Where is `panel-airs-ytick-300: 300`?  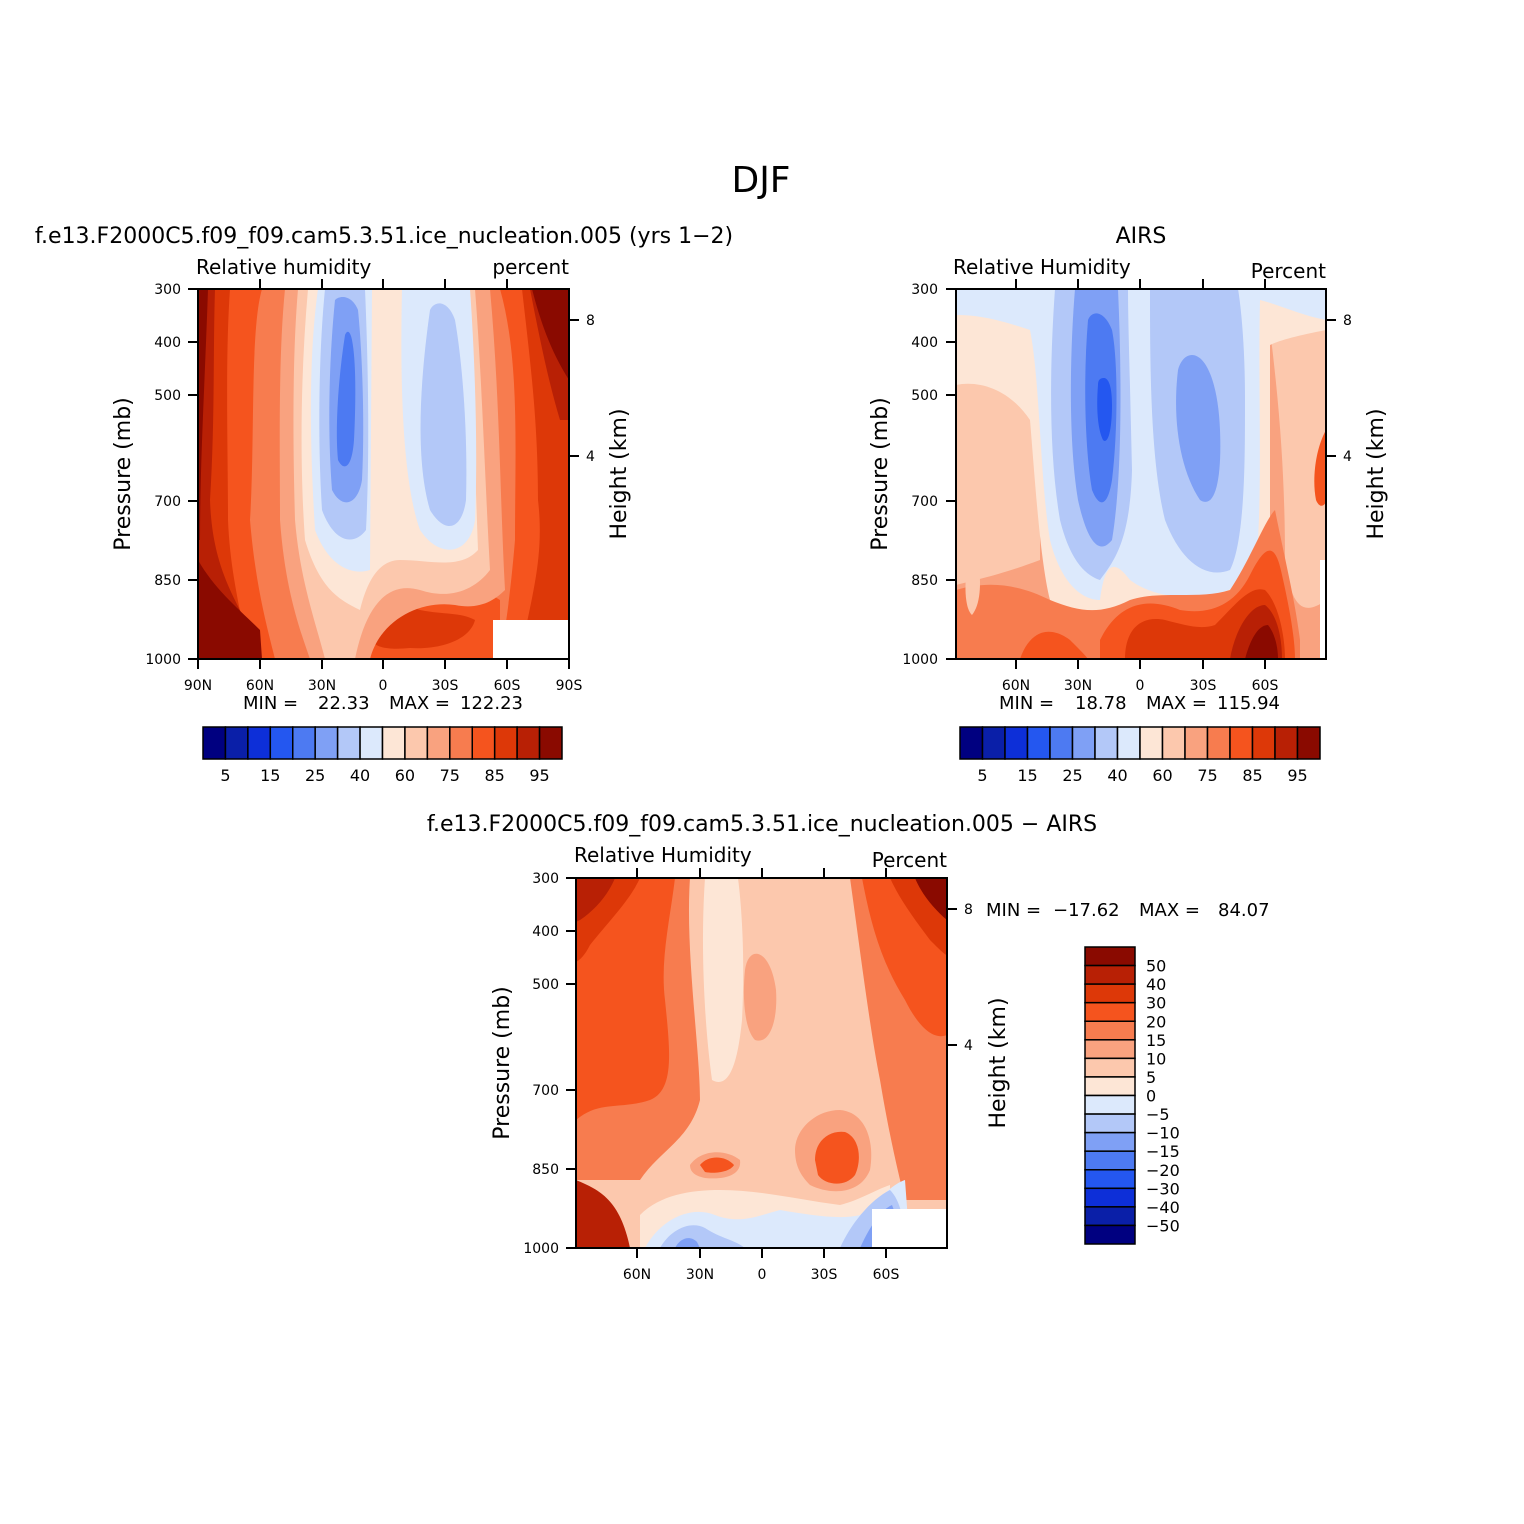
panel-airs-ytick-300: 300 is located at coordinates (924, 290).